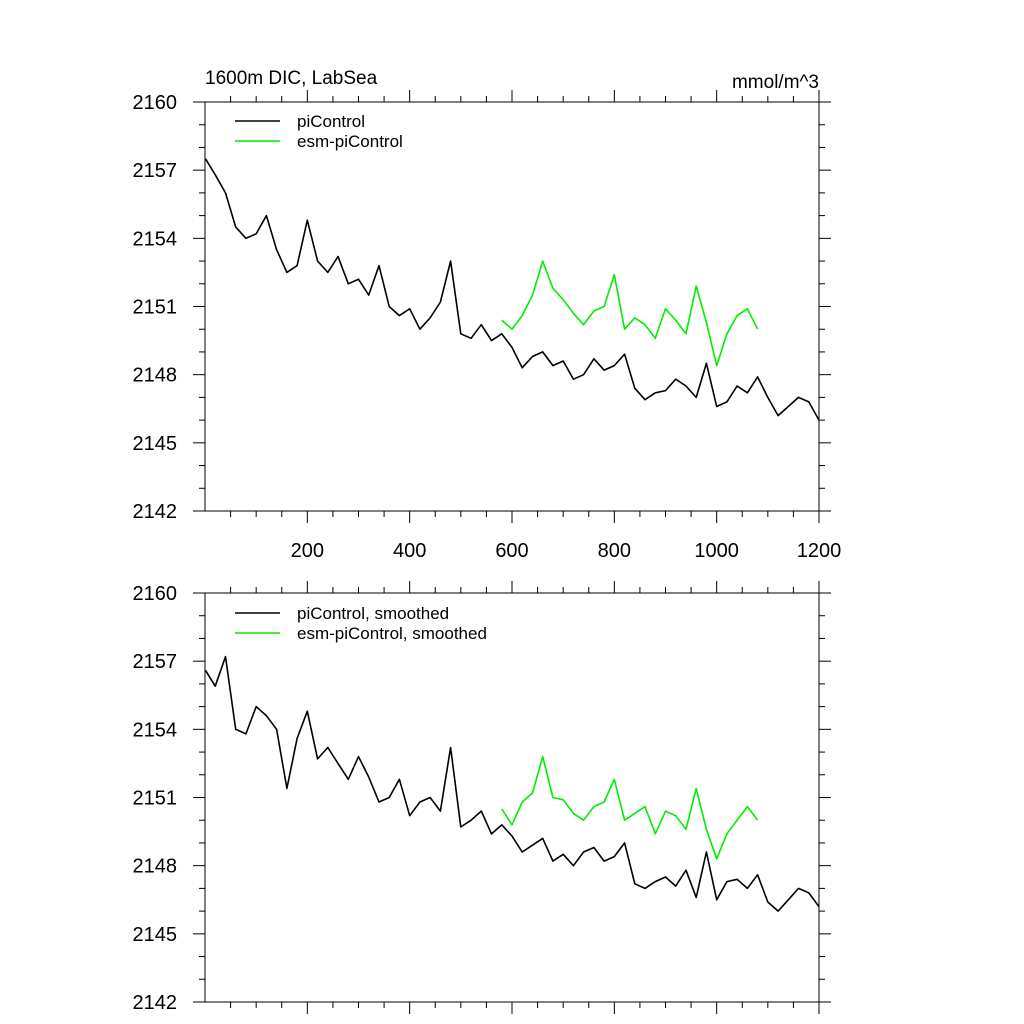 This screenshot has width=1024, height=1024. Describe the element at coordinates (775, 82) in the screenshot. I see `units-label: mmol/m^3` at that location.